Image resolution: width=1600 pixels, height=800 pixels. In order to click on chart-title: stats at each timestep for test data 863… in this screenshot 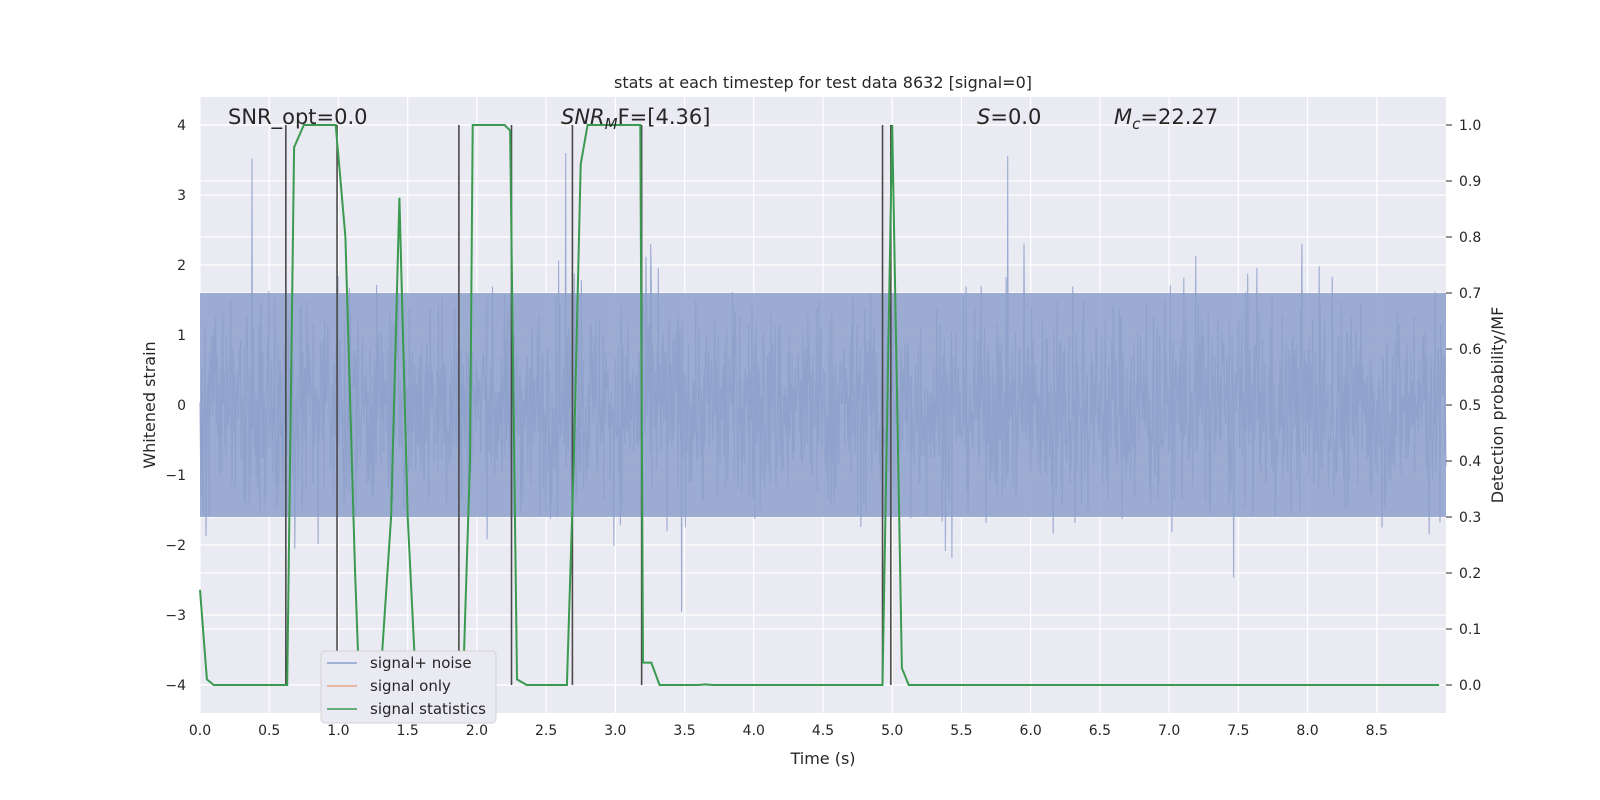, I will do `click(823, 82)`.